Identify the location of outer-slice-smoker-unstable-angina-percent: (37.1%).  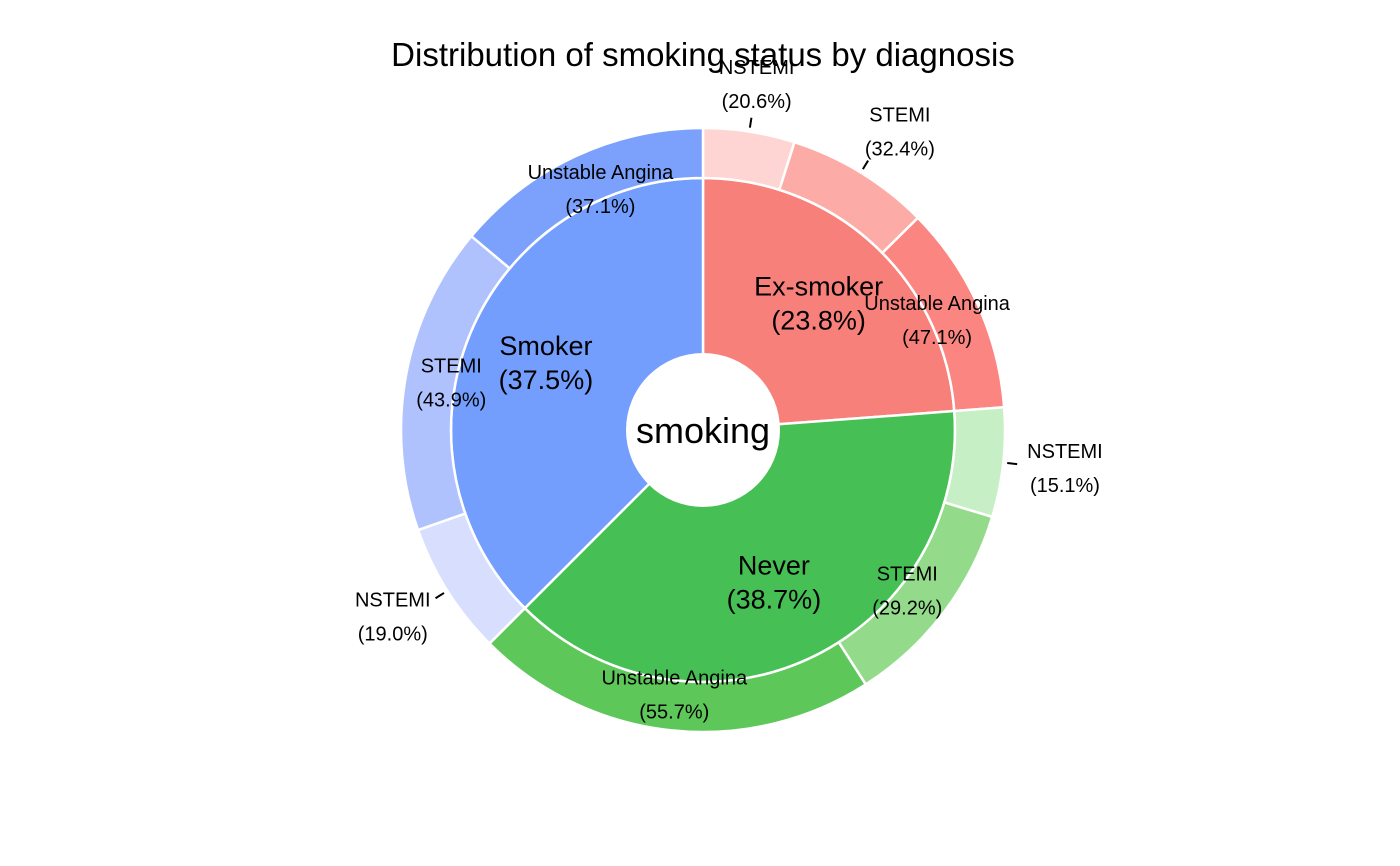
(600, 207).